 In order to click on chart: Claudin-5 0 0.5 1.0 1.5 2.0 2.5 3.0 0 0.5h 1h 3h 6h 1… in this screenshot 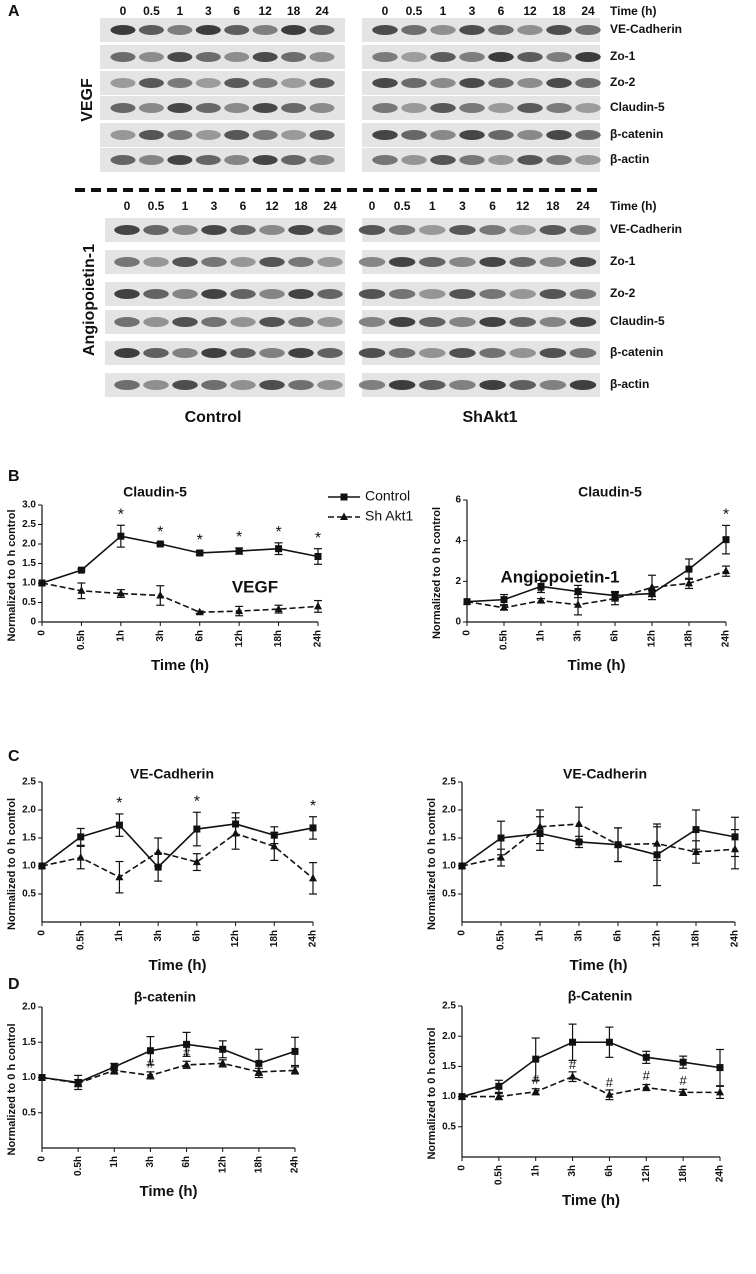, I will do `click(210, 579)`.